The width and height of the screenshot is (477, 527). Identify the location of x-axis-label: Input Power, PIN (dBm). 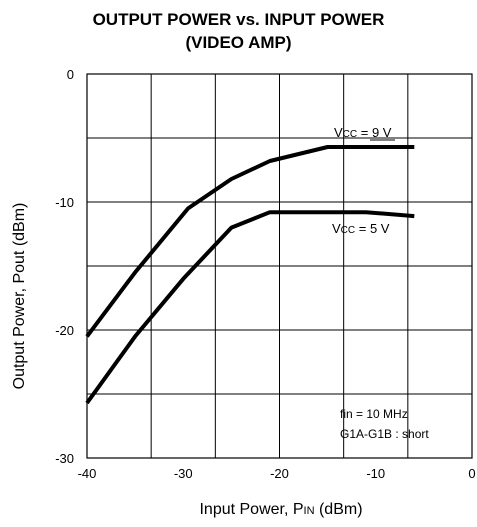
(280, 509).